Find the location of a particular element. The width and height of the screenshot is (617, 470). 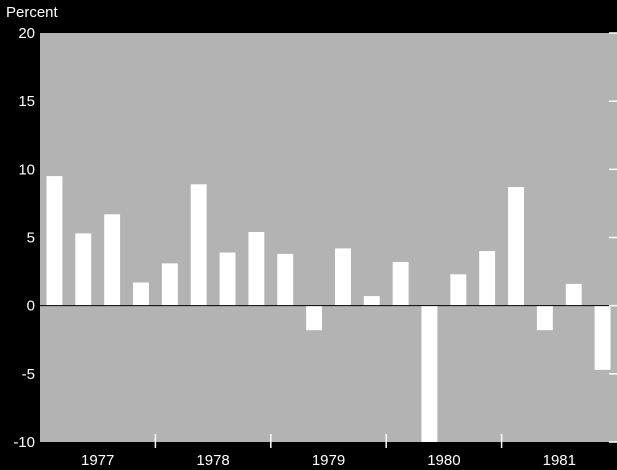

x-tick-label: 1980 is located at coordinates (443, 460).